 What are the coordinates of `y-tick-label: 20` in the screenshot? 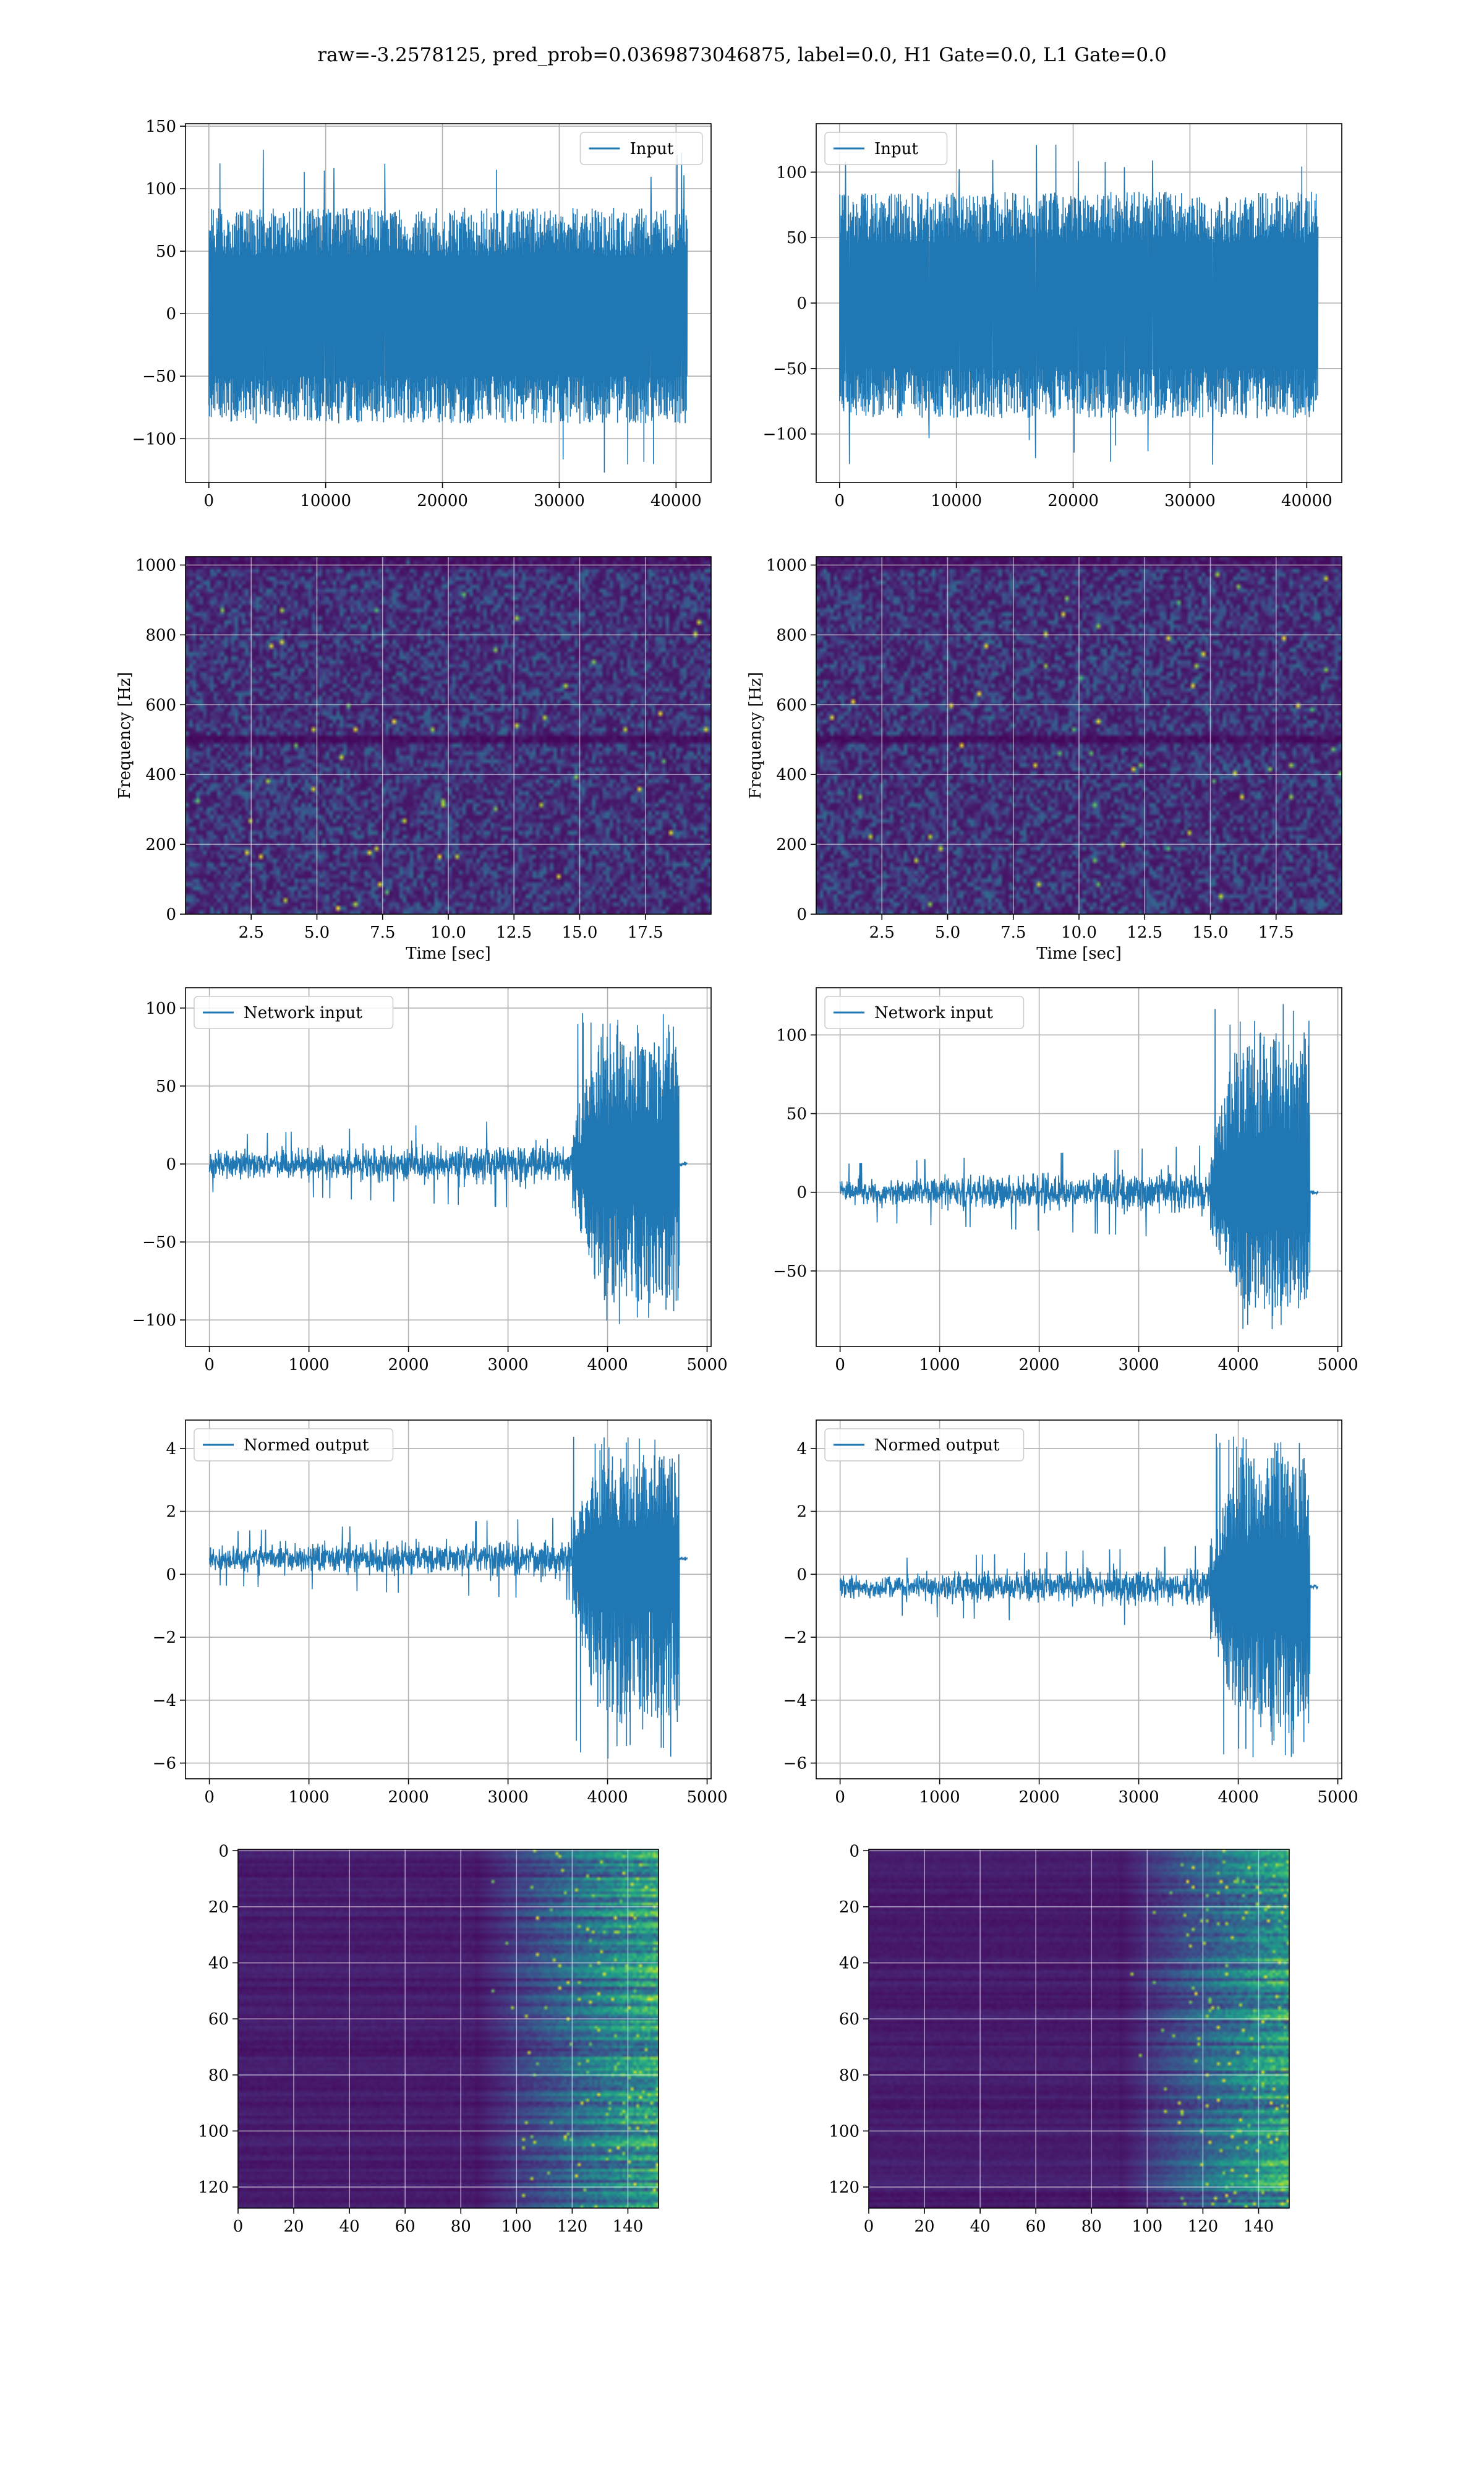 It's located at (218, 1907).